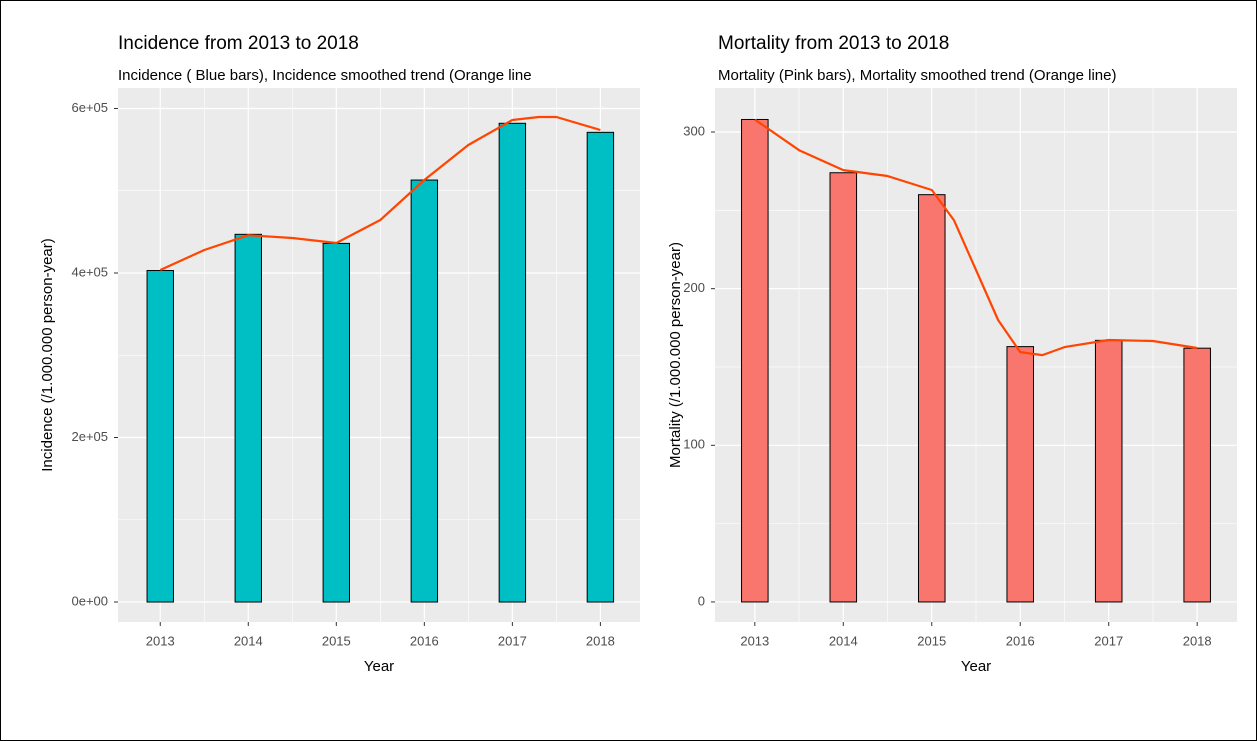 The image size is (1257, 741). I want to click on y-tick-label: 4e+05, so click(89, 271).